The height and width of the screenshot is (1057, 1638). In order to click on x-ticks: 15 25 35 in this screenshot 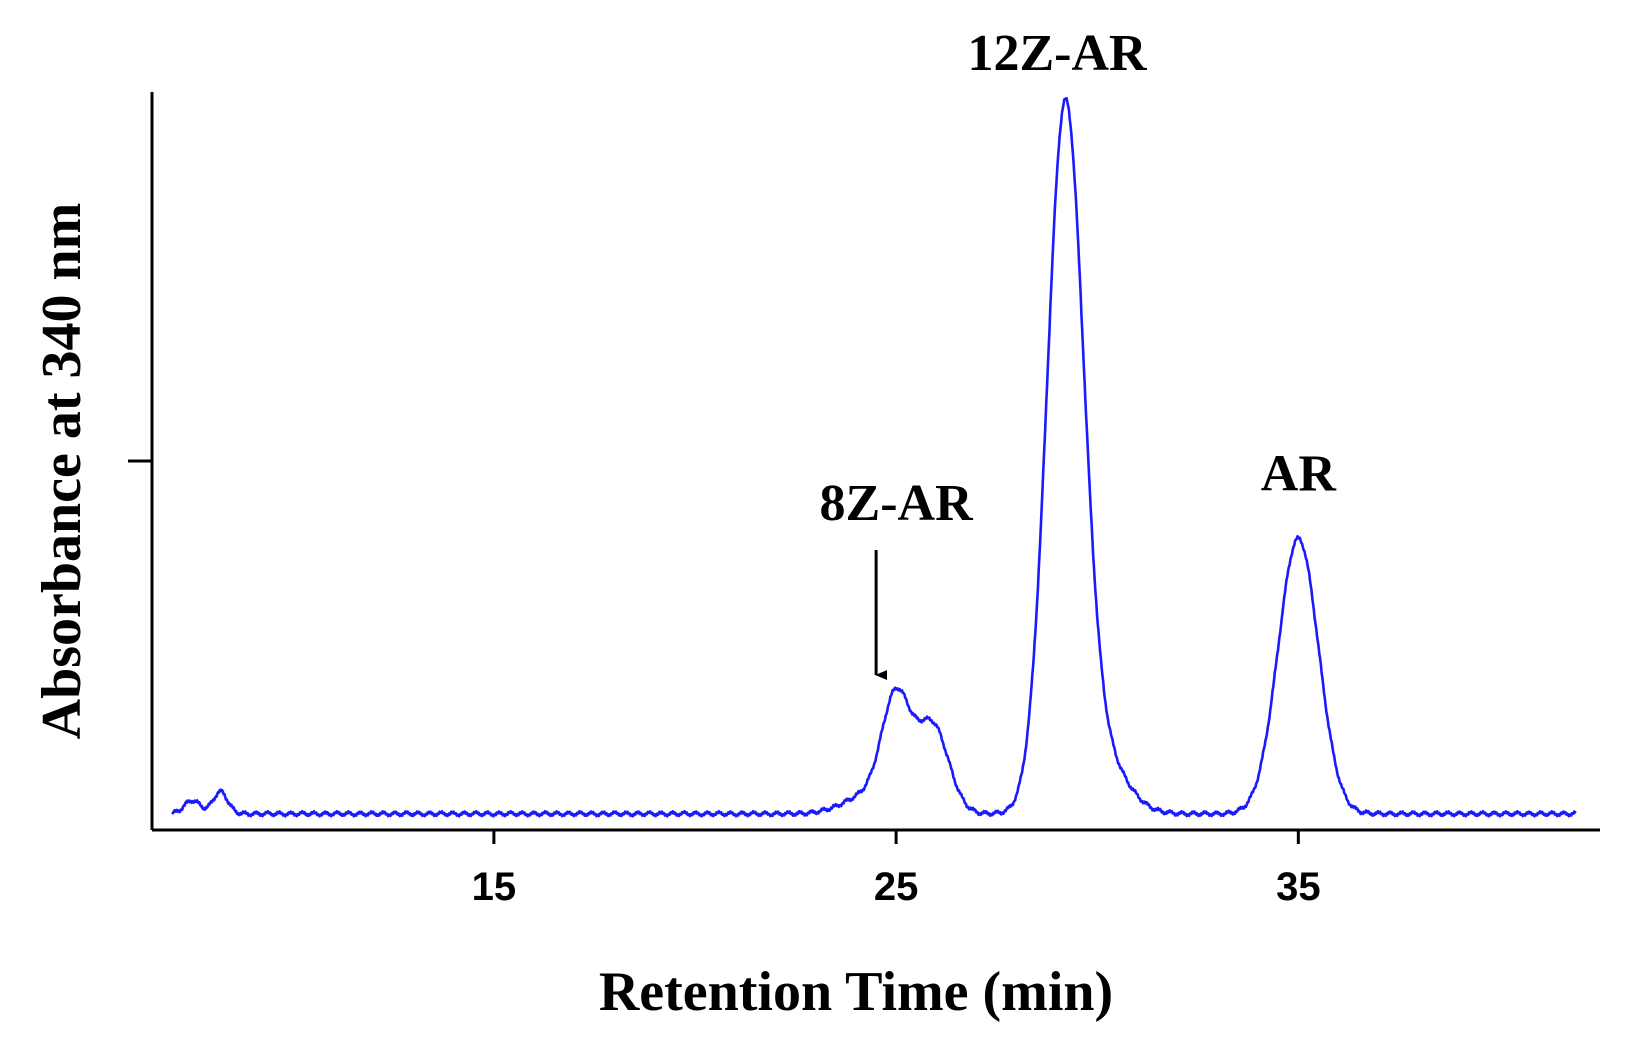, I will do `click(896, 869)`.